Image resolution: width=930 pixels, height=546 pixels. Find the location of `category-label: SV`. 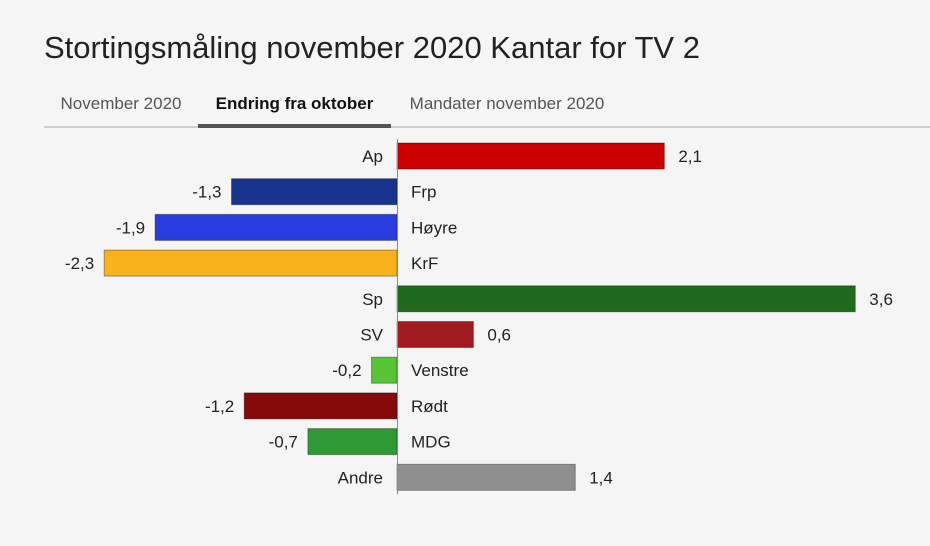

category-label: SV is located at coordinates (371, 335).